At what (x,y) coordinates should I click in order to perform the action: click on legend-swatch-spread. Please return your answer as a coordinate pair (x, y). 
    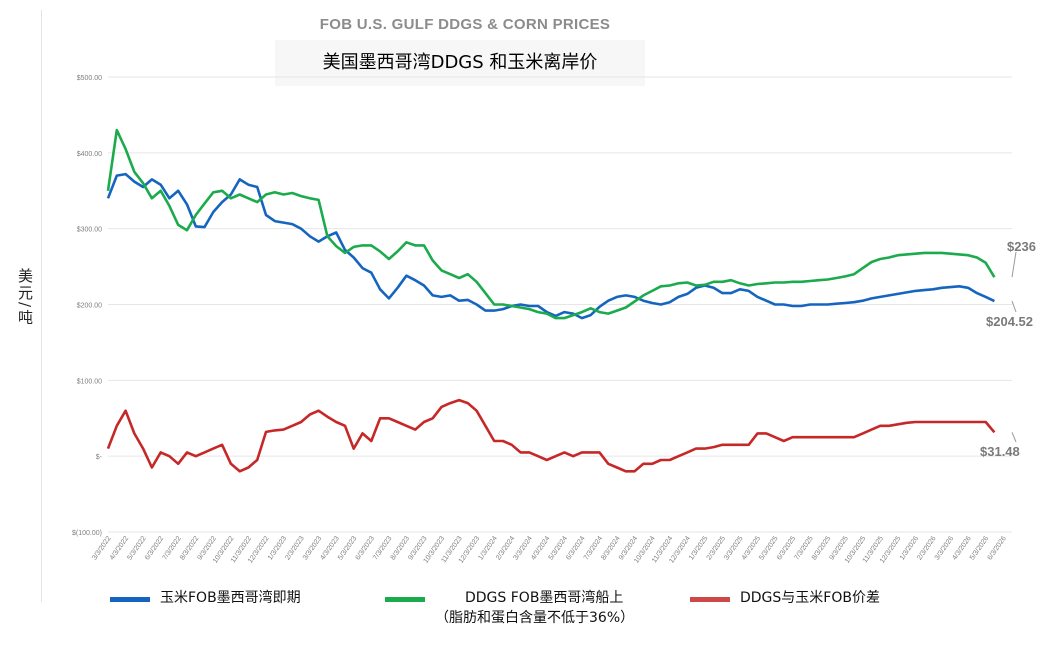
    Looking at the image, I should click on (710, 599).